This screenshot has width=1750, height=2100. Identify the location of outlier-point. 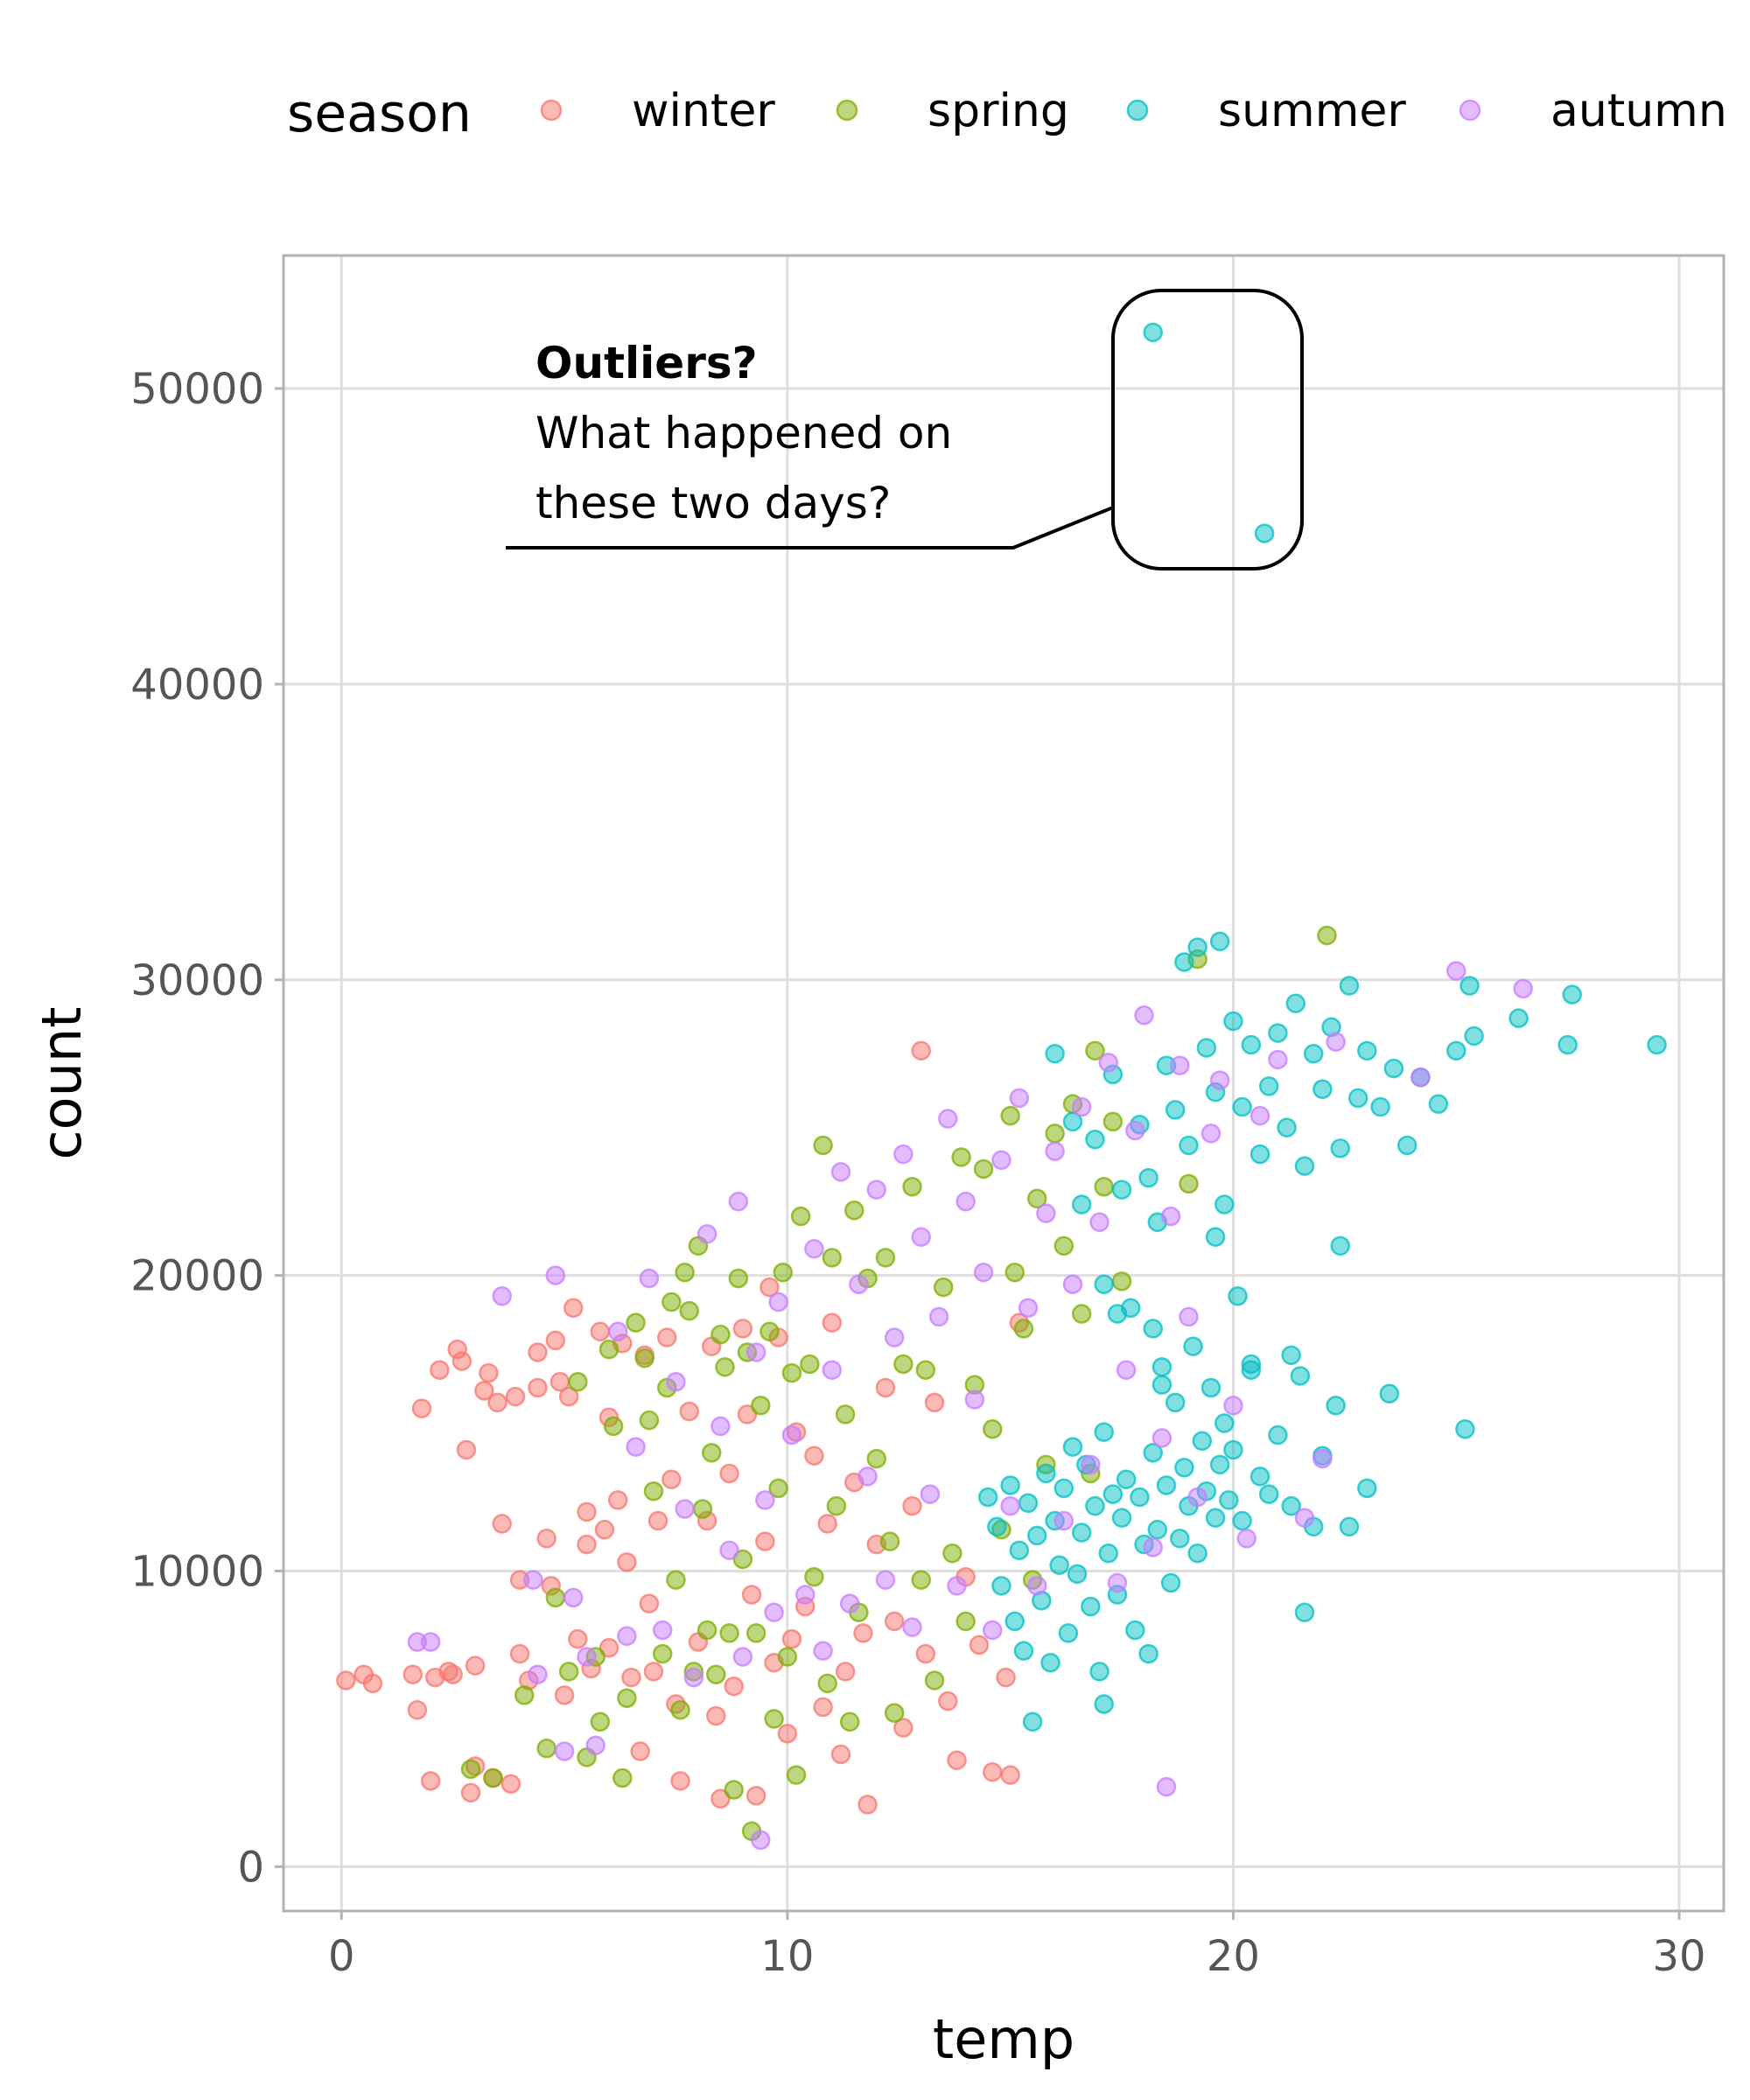
(1153, 332).